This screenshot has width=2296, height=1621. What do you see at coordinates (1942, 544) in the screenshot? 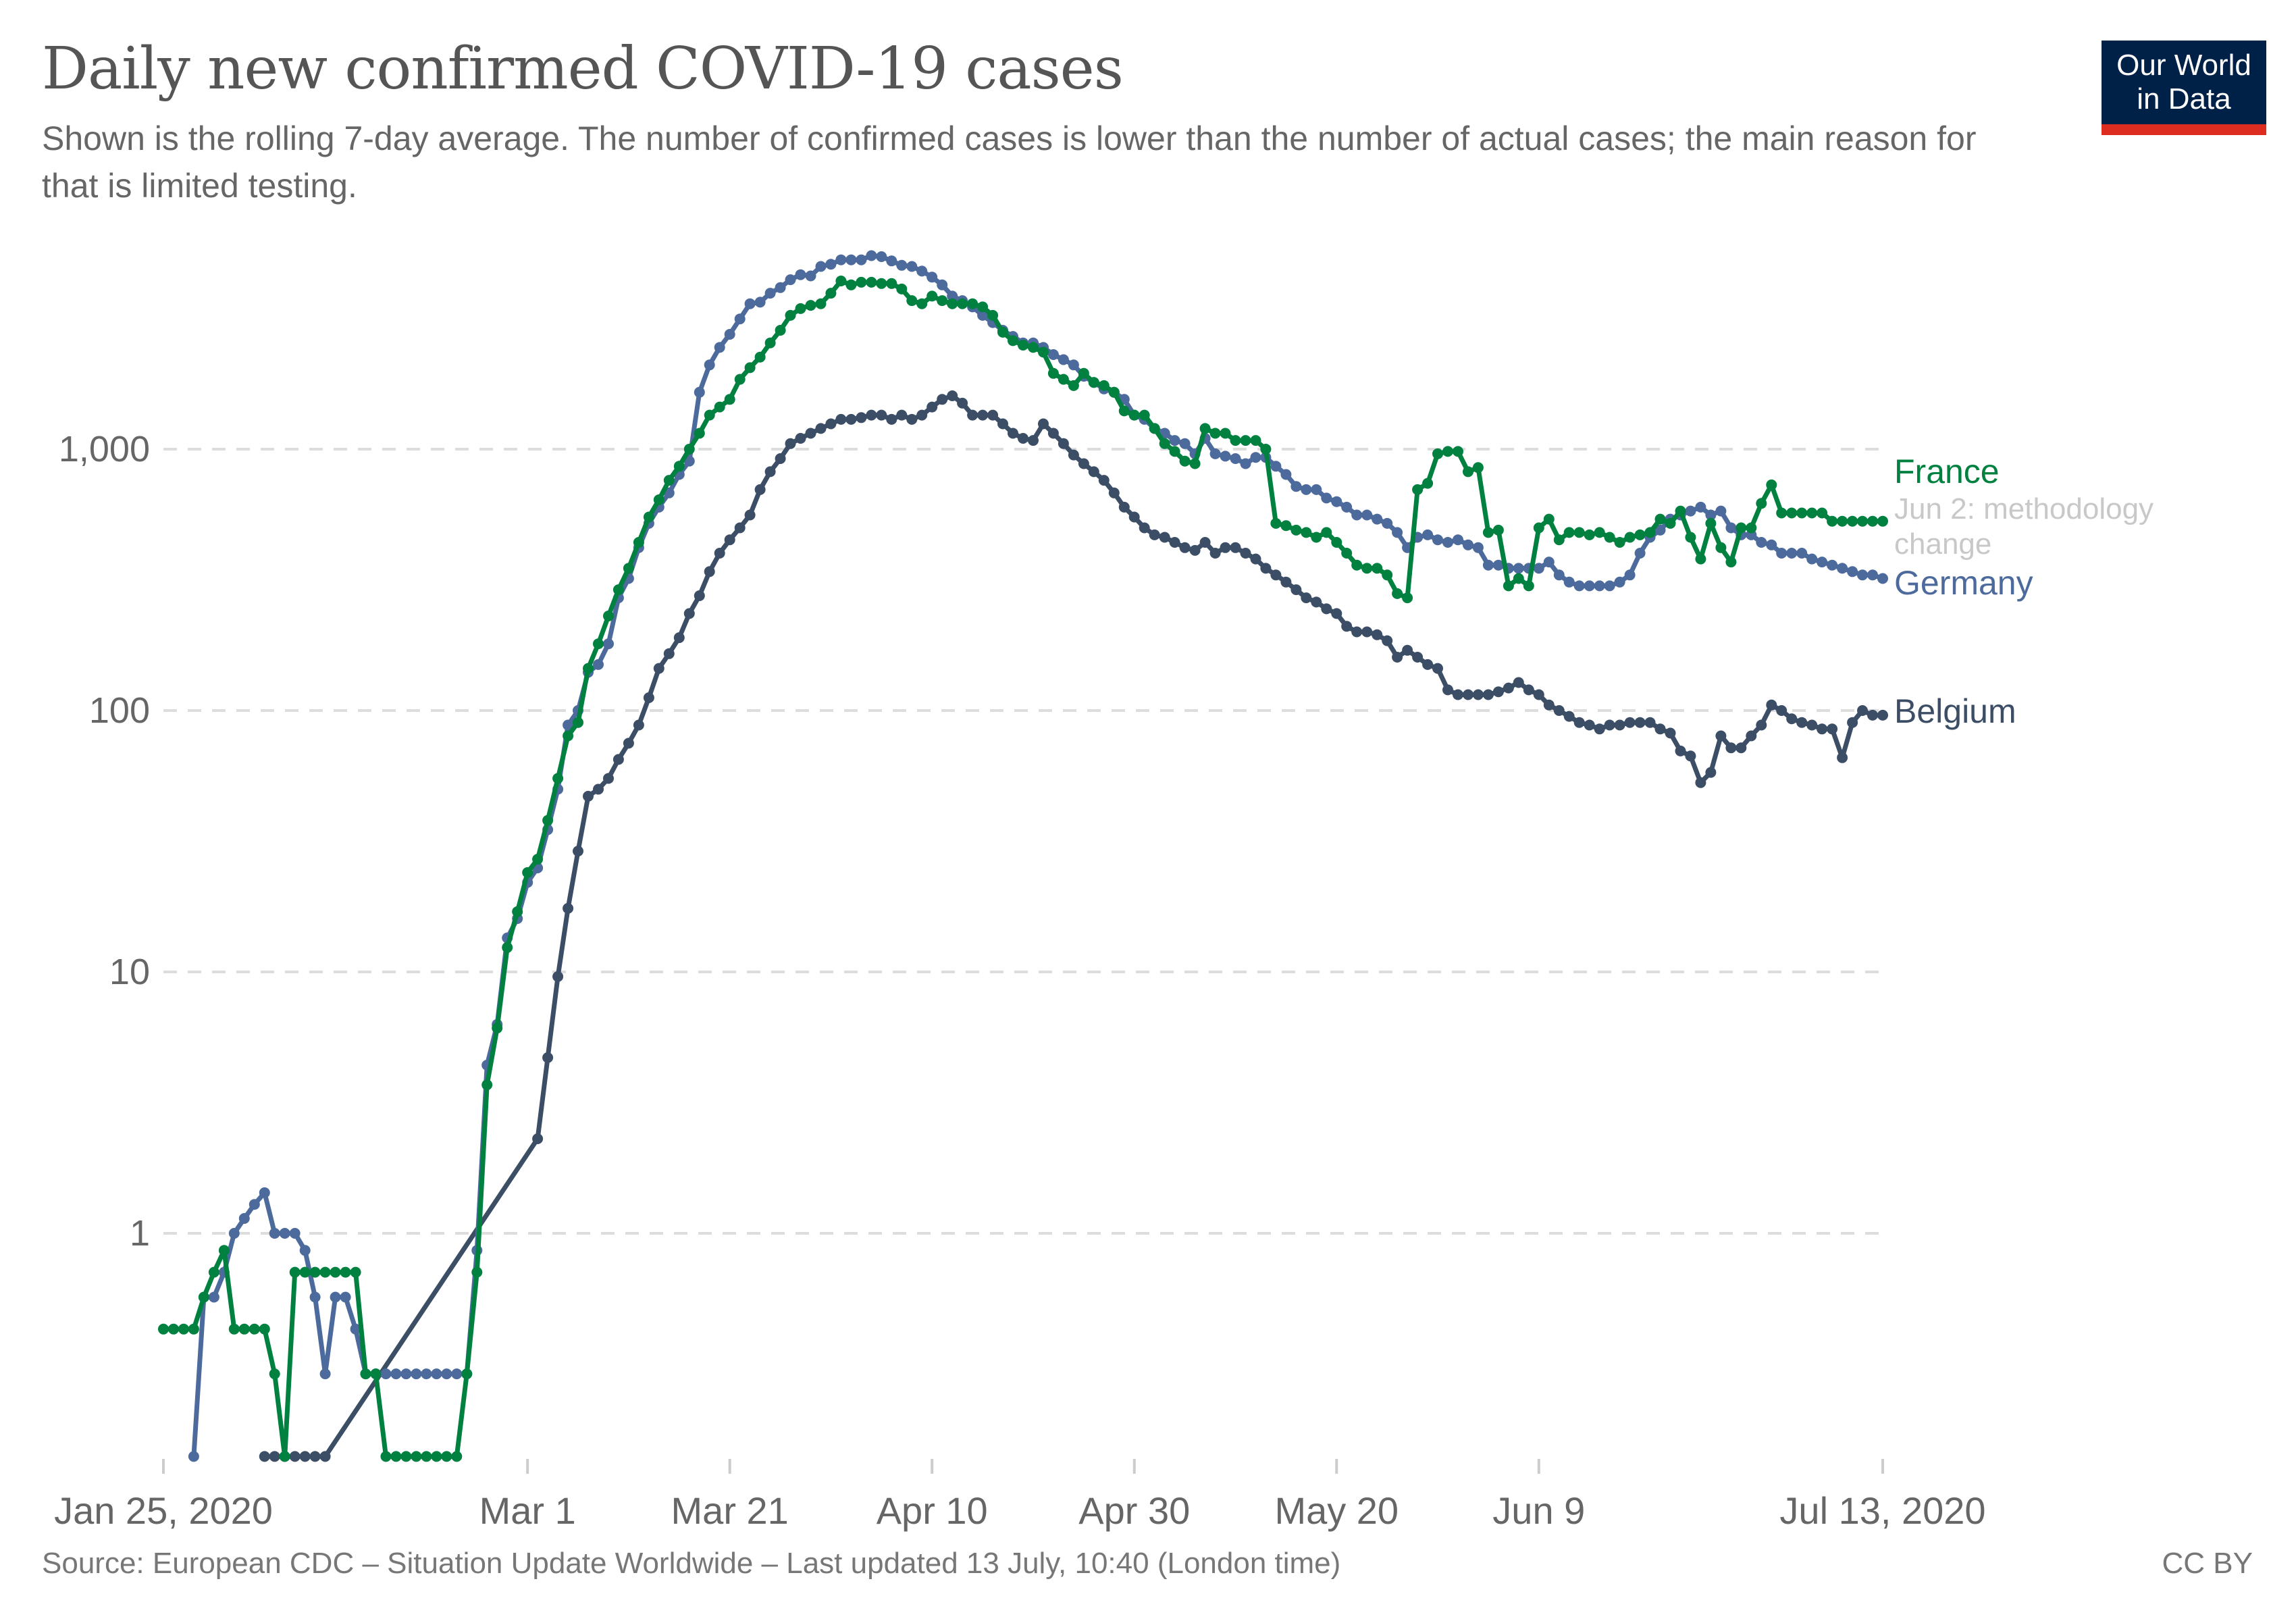
I see `annotation-methodology-line2: change` at bounding box center [1942, 544].